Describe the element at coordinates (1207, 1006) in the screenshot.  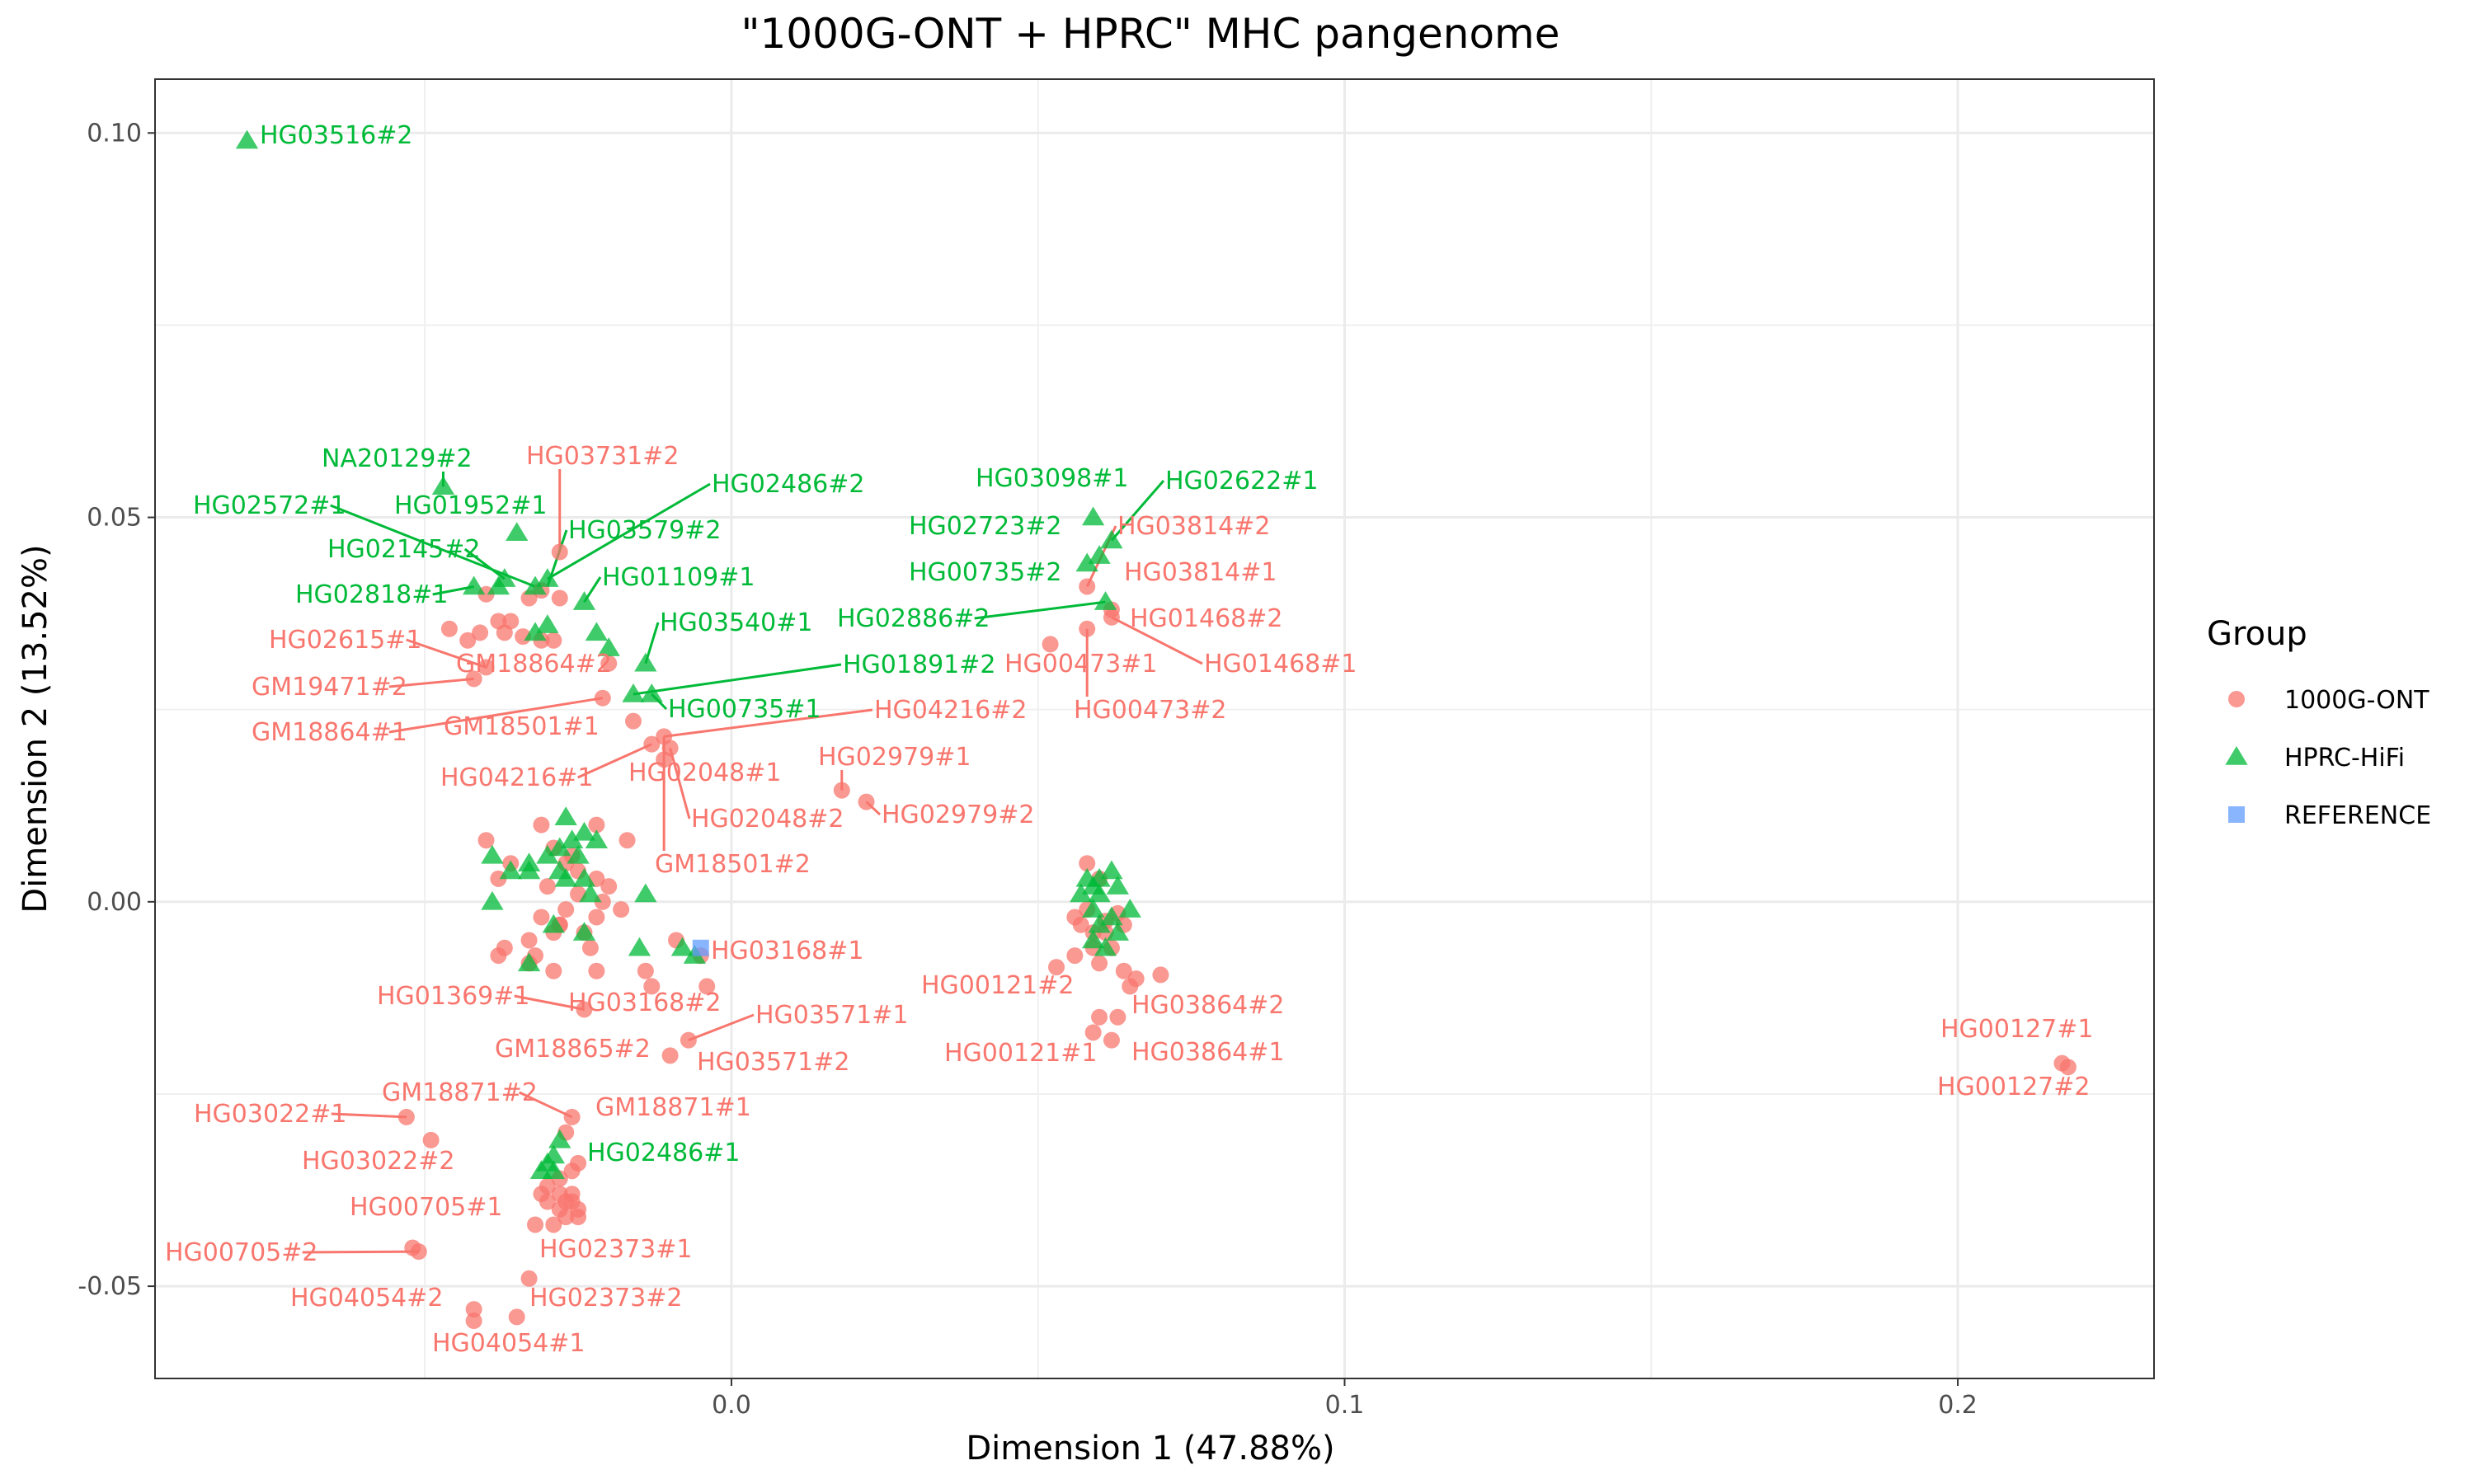
I see `point-label: HG03864#2` at that location.